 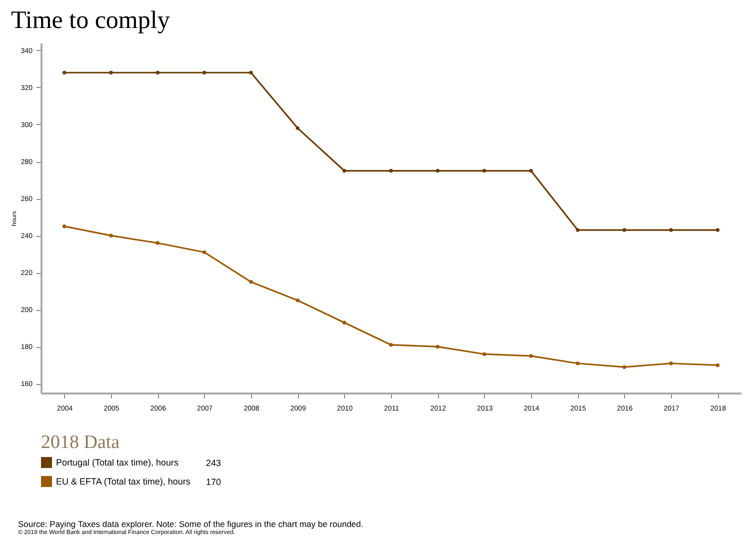 I want to click on legend-label: EU & EFTA (Total tax time), hours, so click(x=123, y=481).